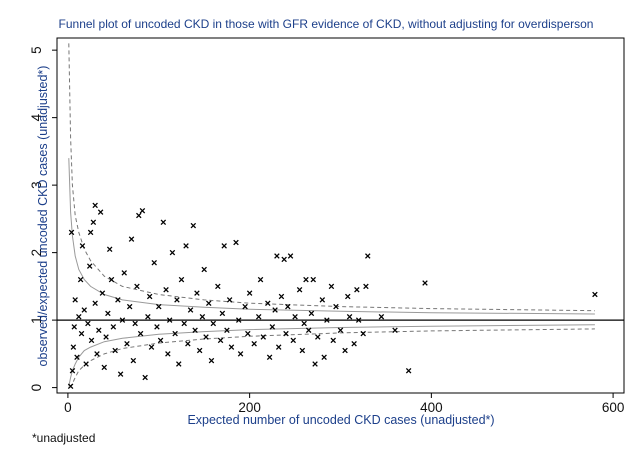 The image size is (640, 465). I want to click on footnote: *unadjusted, so click(63, 438).